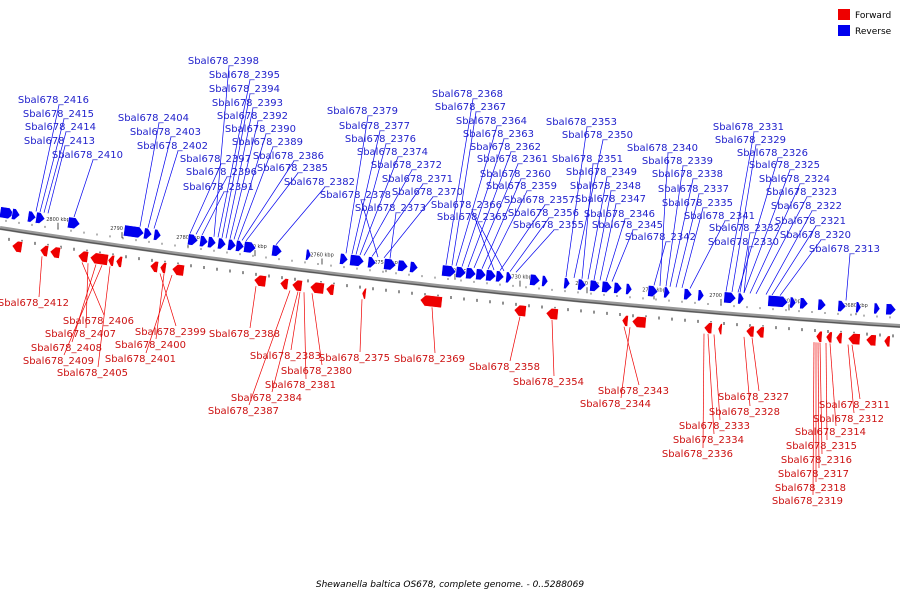 The width and height of the screenshot is (900, 600). What do you see at coordinates (601, 172) in the screenshot?
I see `gene-label: Sbal678_2349` at bounding box center [601, 172].